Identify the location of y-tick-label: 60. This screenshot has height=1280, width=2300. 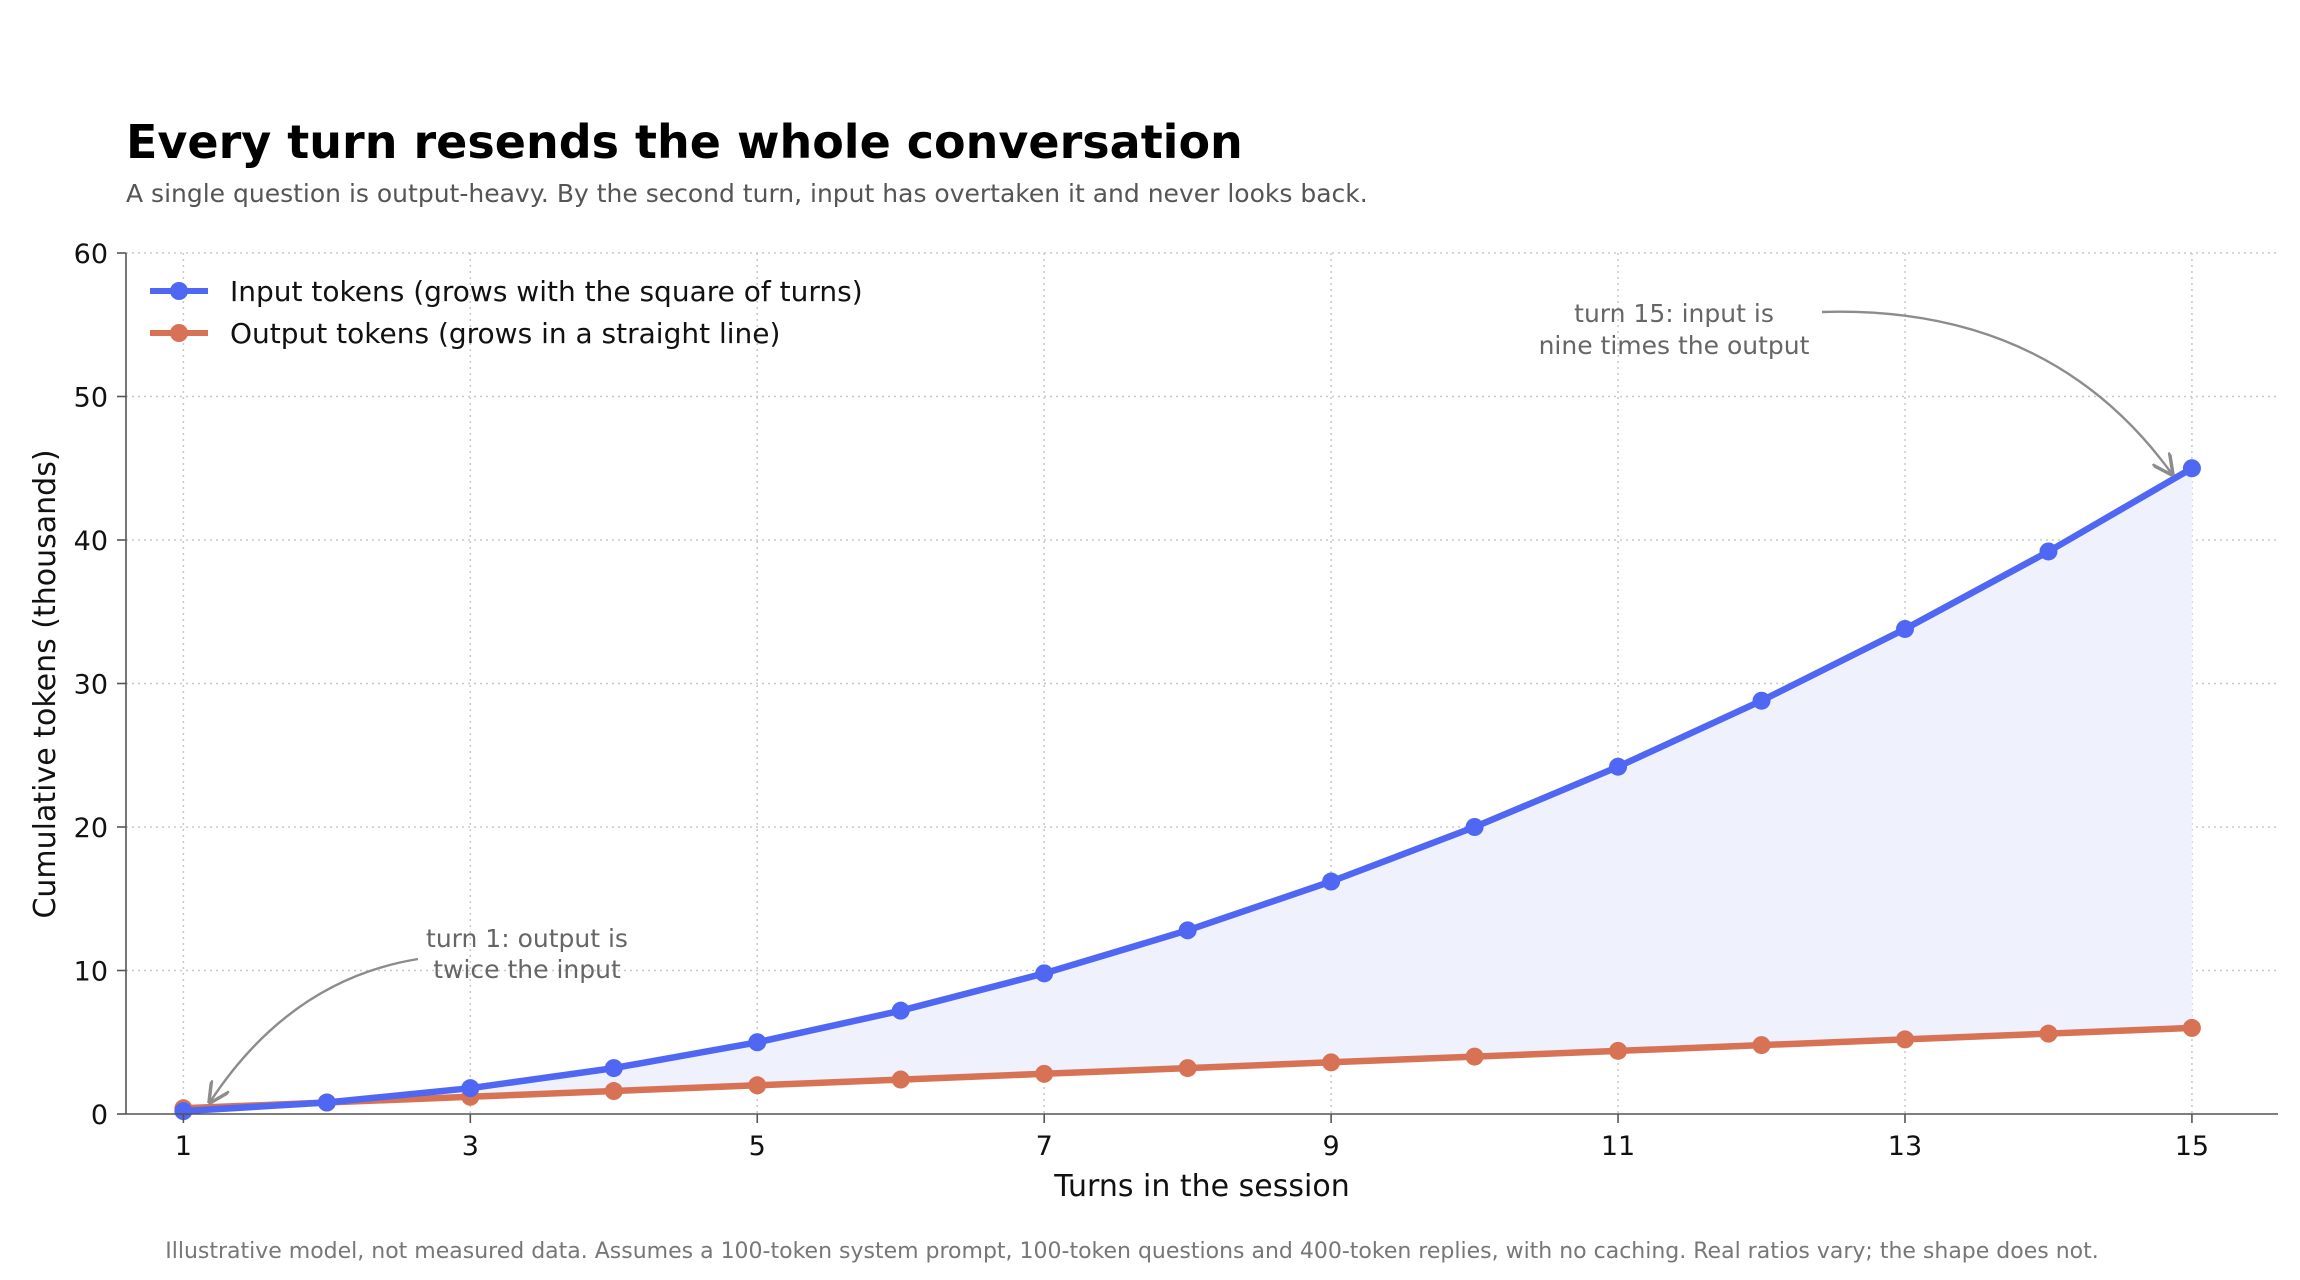
(91, 254).